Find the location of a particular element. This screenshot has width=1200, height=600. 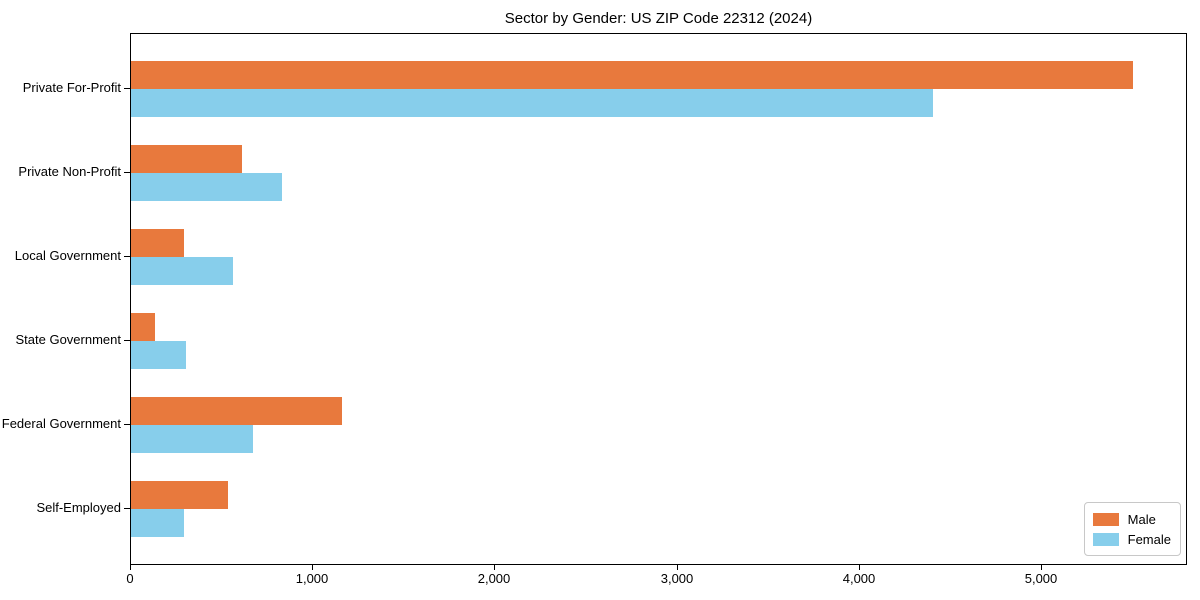

legend-item: Male is located at coordinates (1131, 519).